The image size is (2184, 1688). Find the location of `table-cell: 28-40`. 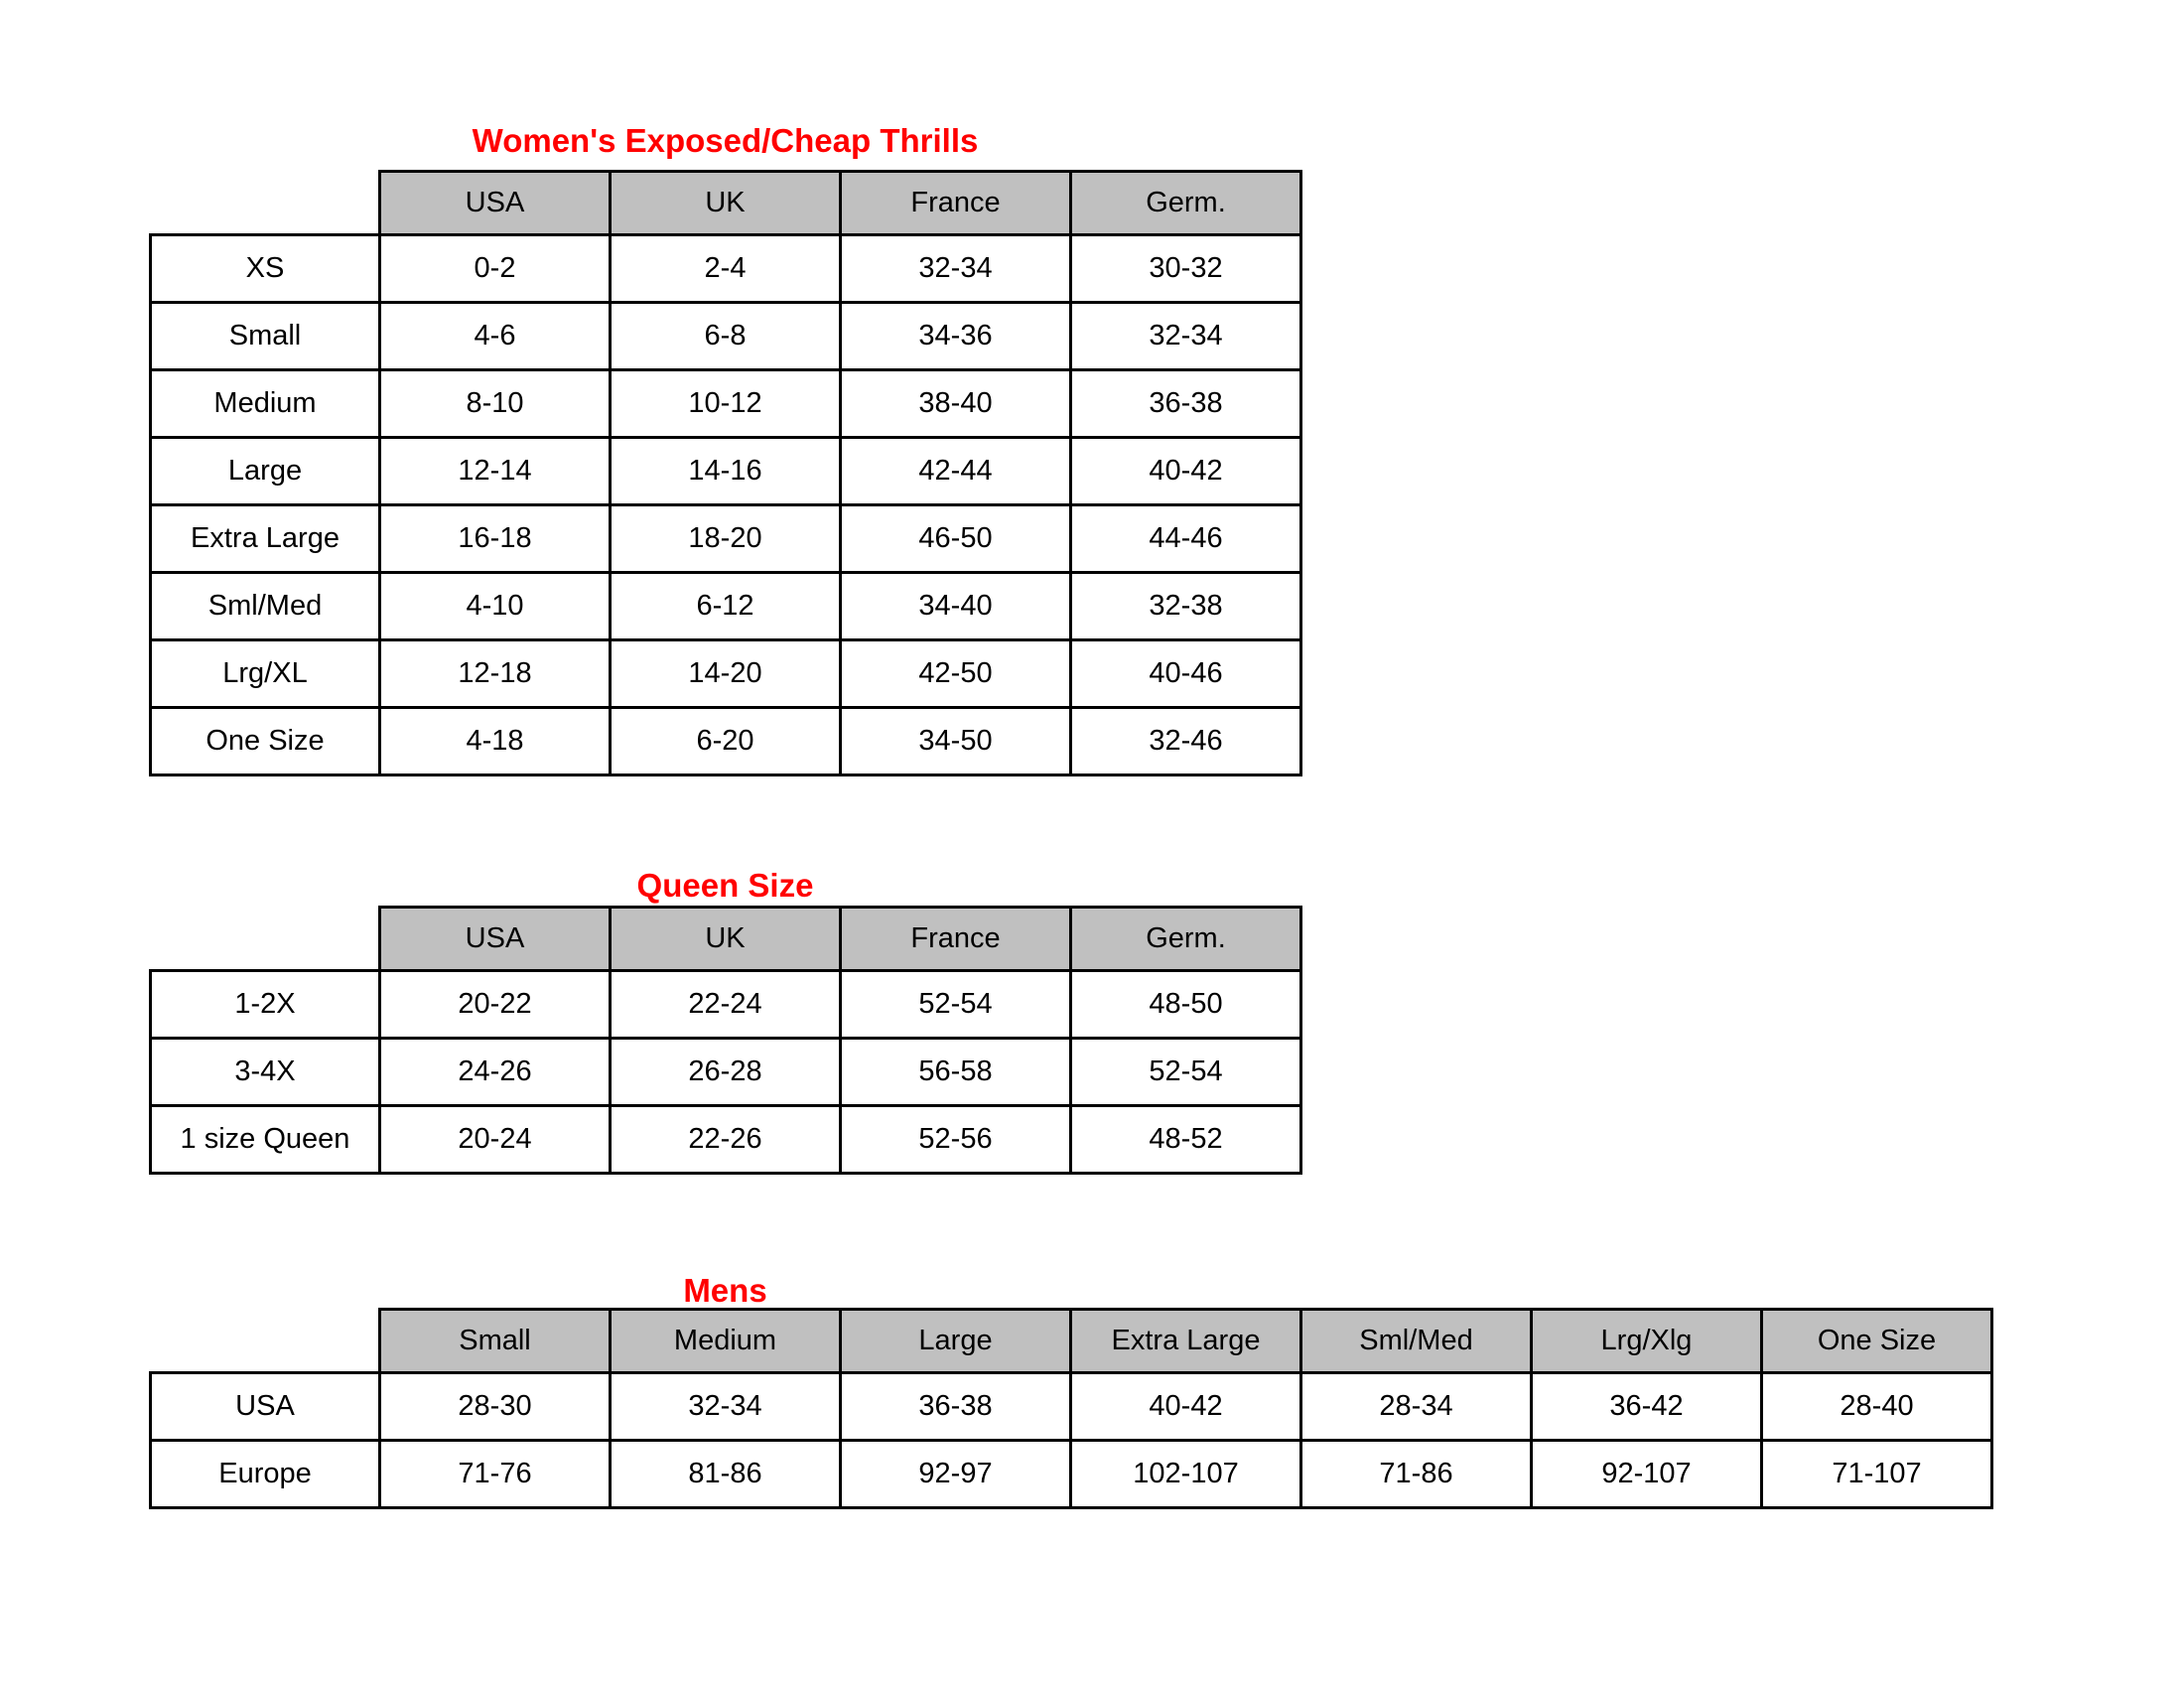

table-cell: 28-40 is located at coordinates (1876, 1406).